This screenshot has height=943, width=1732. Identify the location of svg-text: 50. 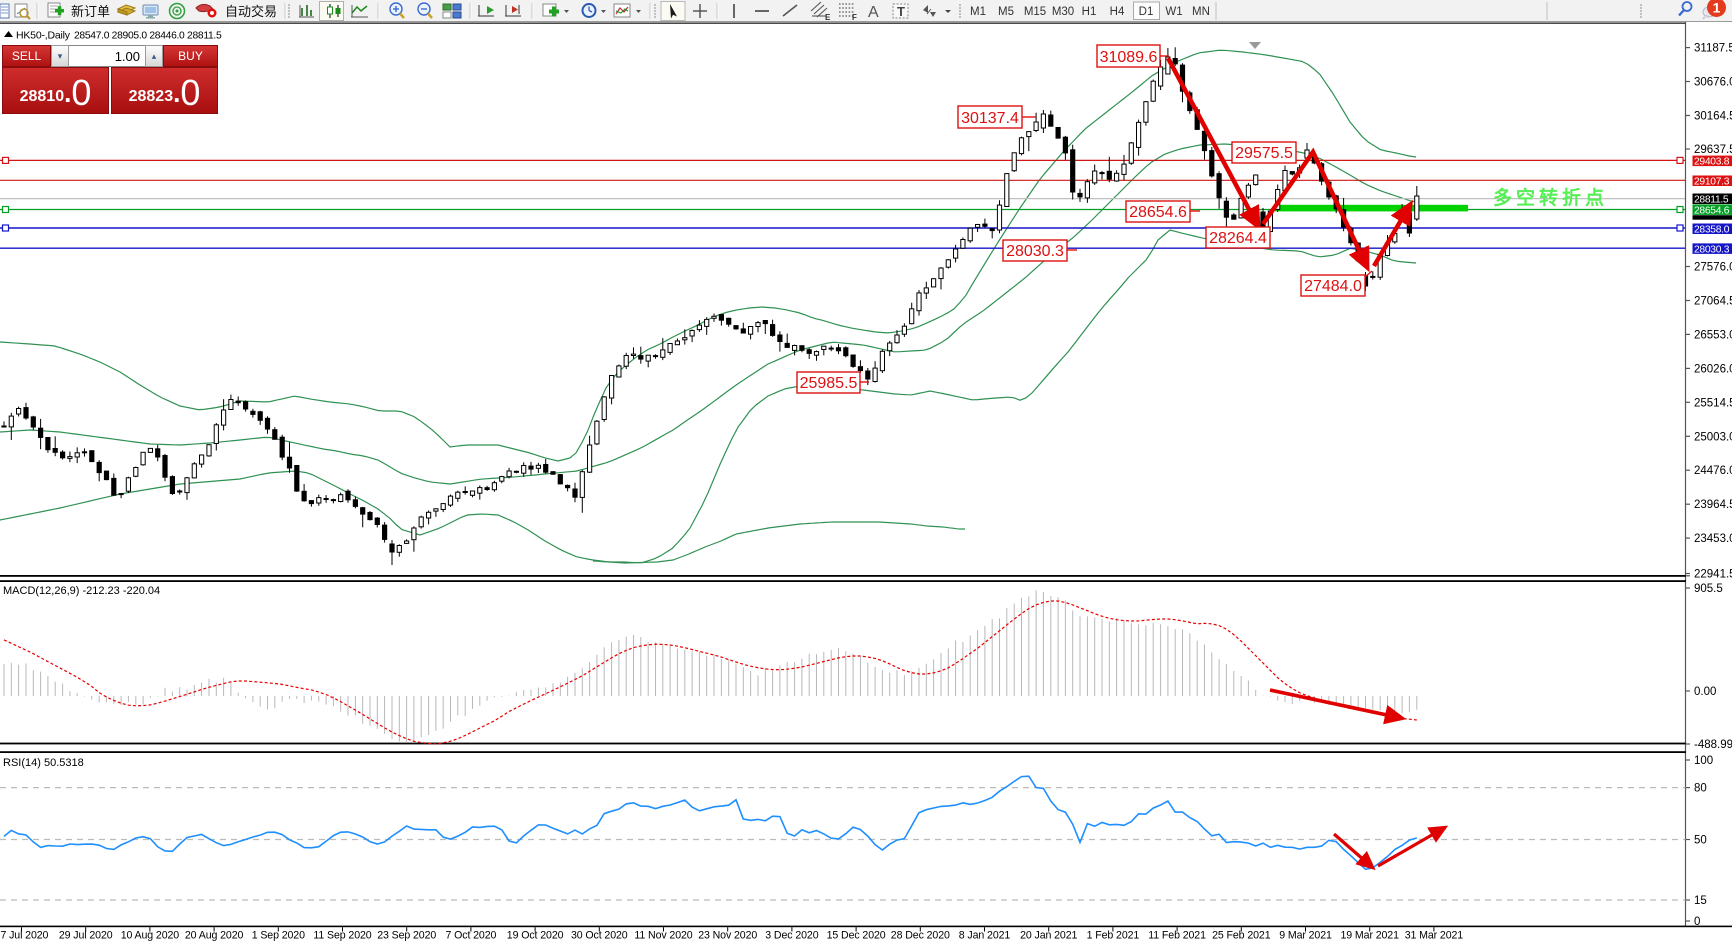
(1700, 841).